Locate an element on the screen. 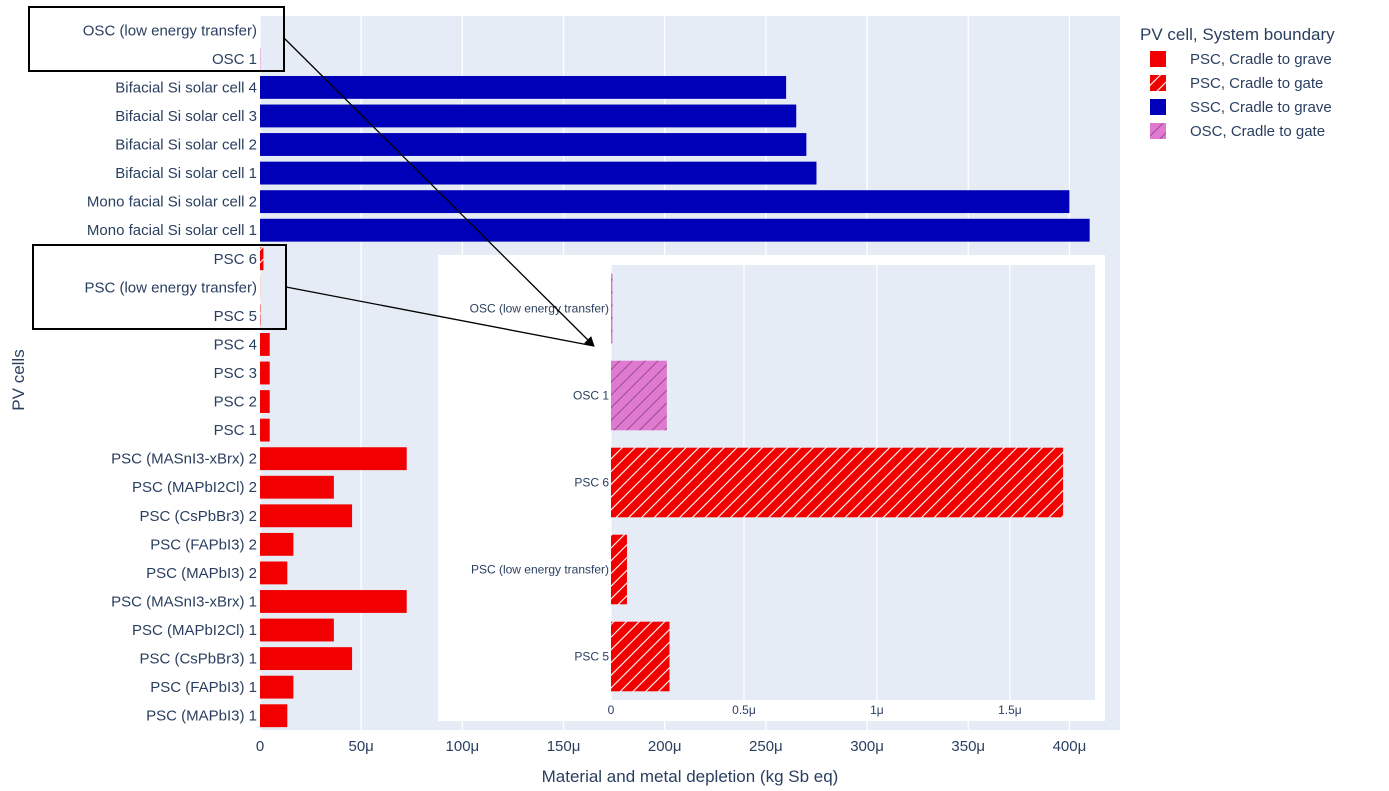 The height and width of the screenshot is (791, 1389). inset-y-tick-label: PSC (low energy transfer) is located at coordinates (540, 570).